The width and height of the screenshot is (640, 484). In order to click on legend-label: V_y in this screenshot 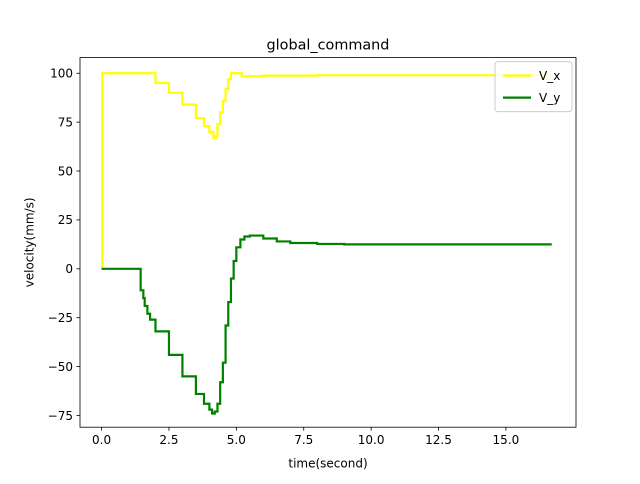, I will do `click(549, 98)`.